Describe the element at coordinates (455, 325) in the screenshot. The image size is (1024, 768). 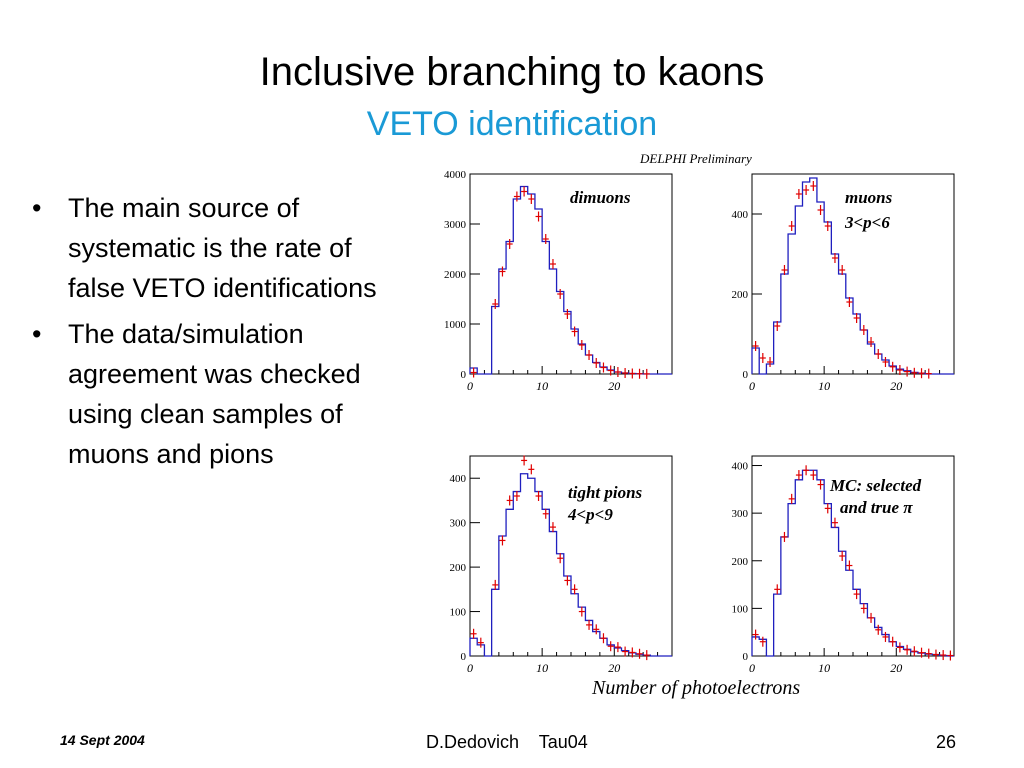
I see `ytick-label: 1000` at that location.